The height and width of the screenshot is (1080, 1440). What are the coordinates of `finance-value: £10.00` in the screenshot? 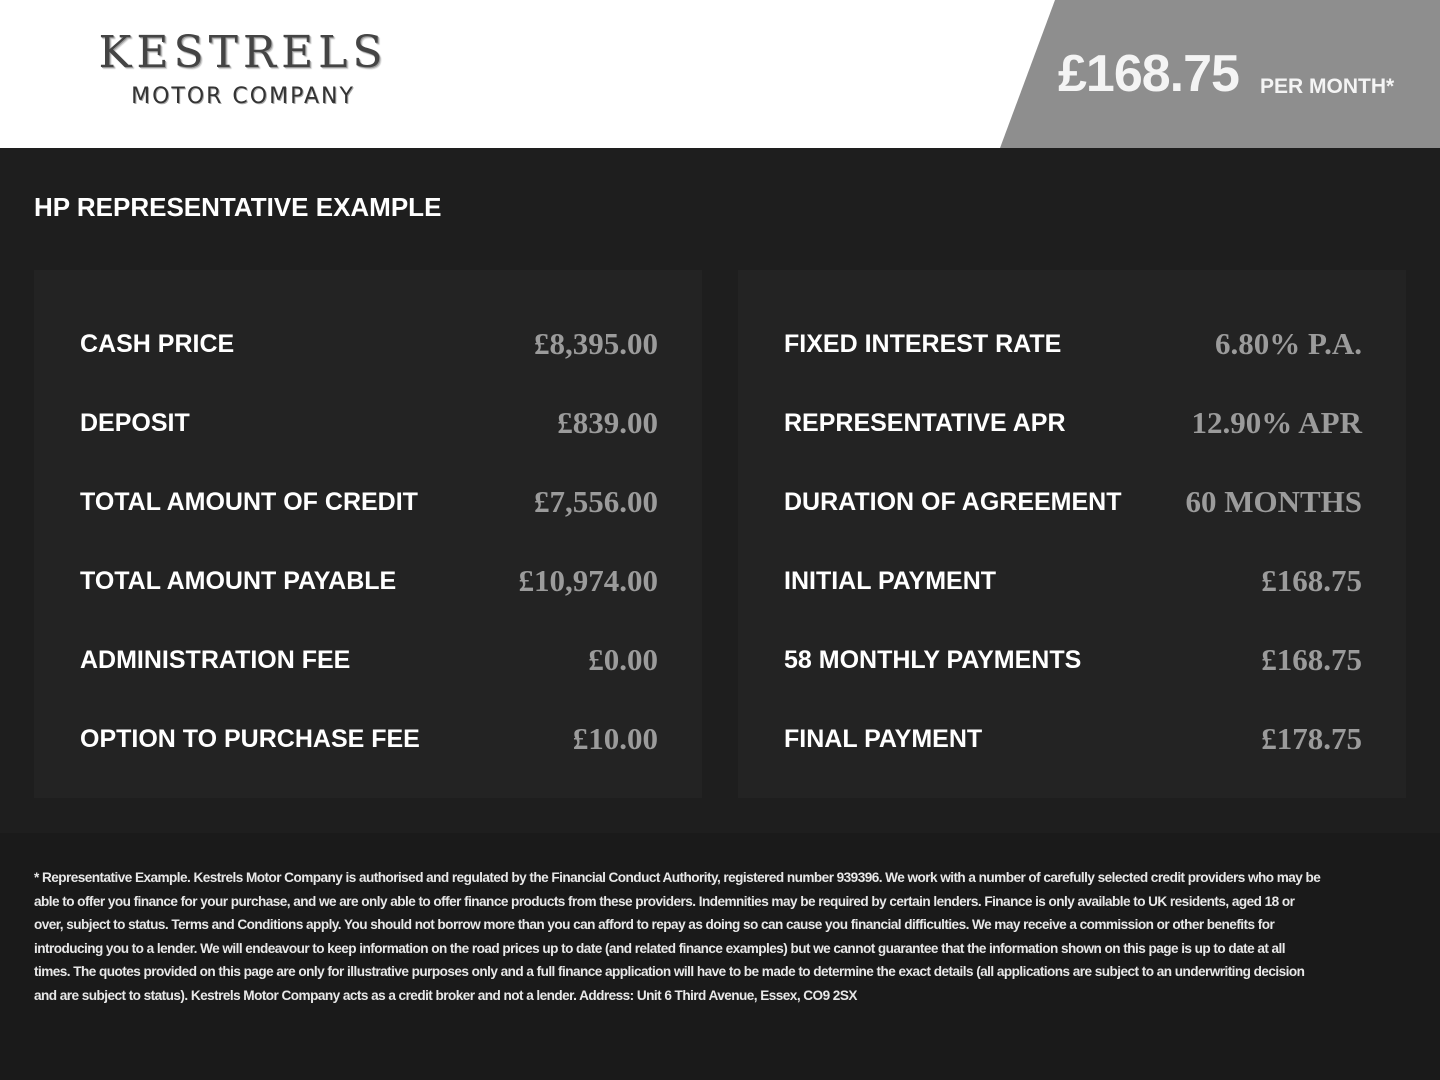 It's located at (615, 738).